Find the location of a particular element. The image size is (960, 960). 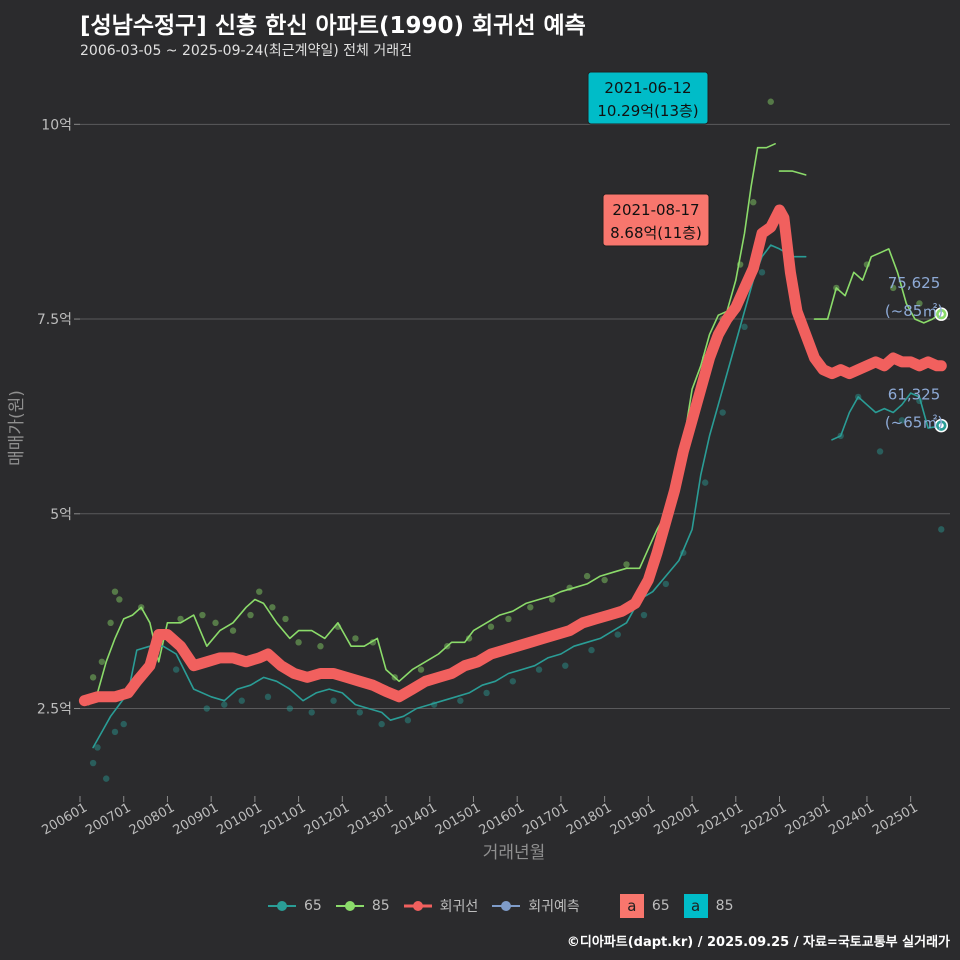

legend-label-65: 65 is located at coordinates (313, 906).